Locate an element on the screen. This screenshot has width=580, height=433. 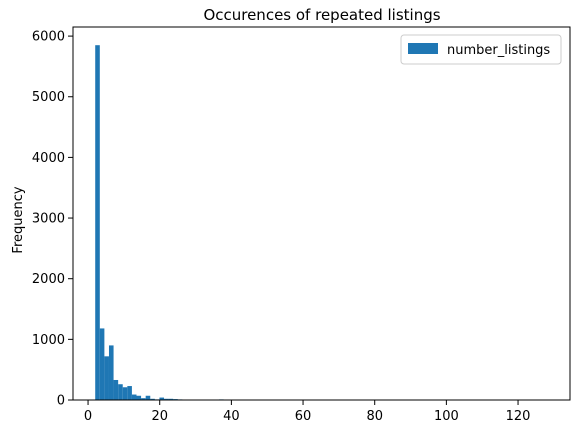
y-tick-label: 2000 is located at coordinates (48, 279).